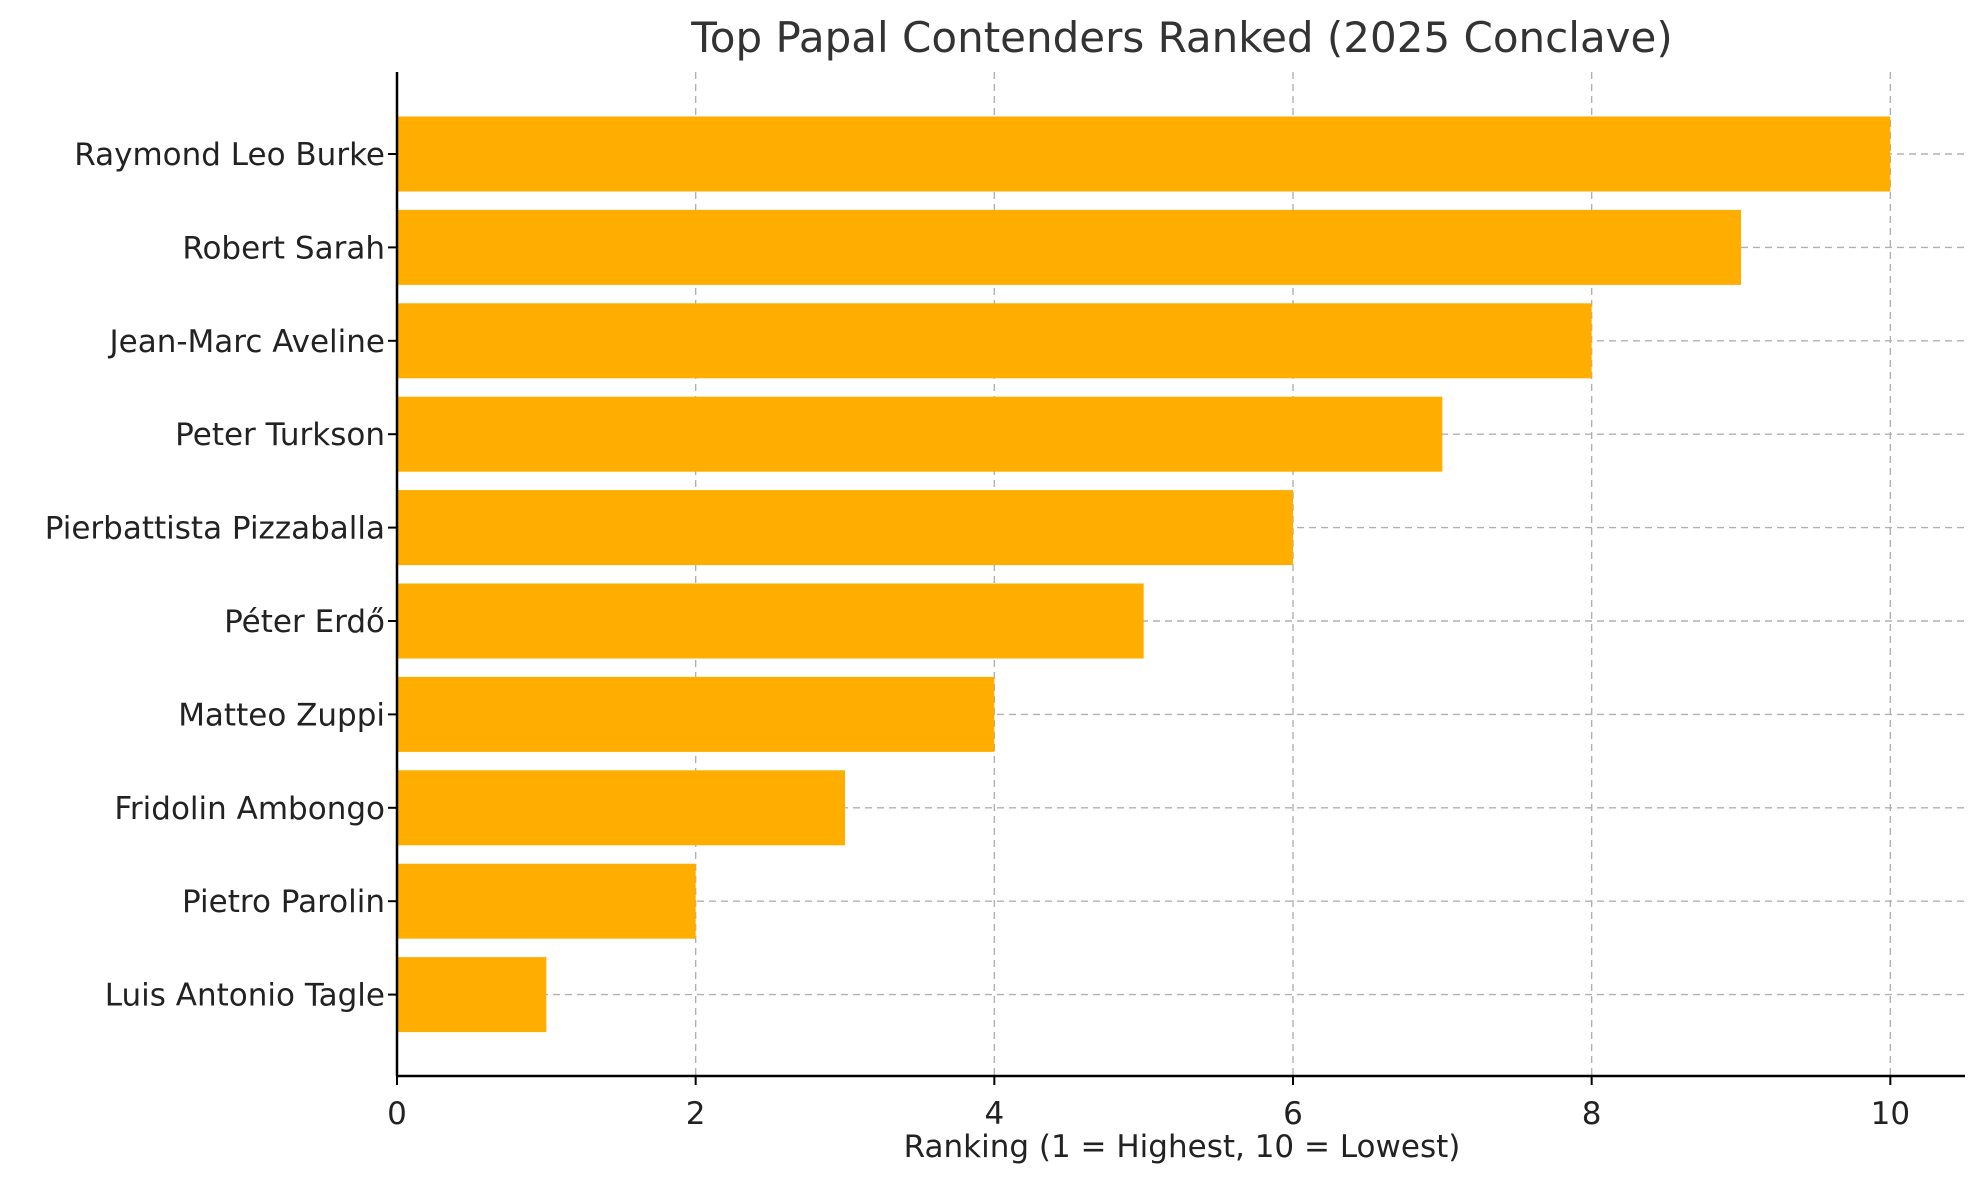  I want to click on category-label: Peter Turkson, so click(280, 435).